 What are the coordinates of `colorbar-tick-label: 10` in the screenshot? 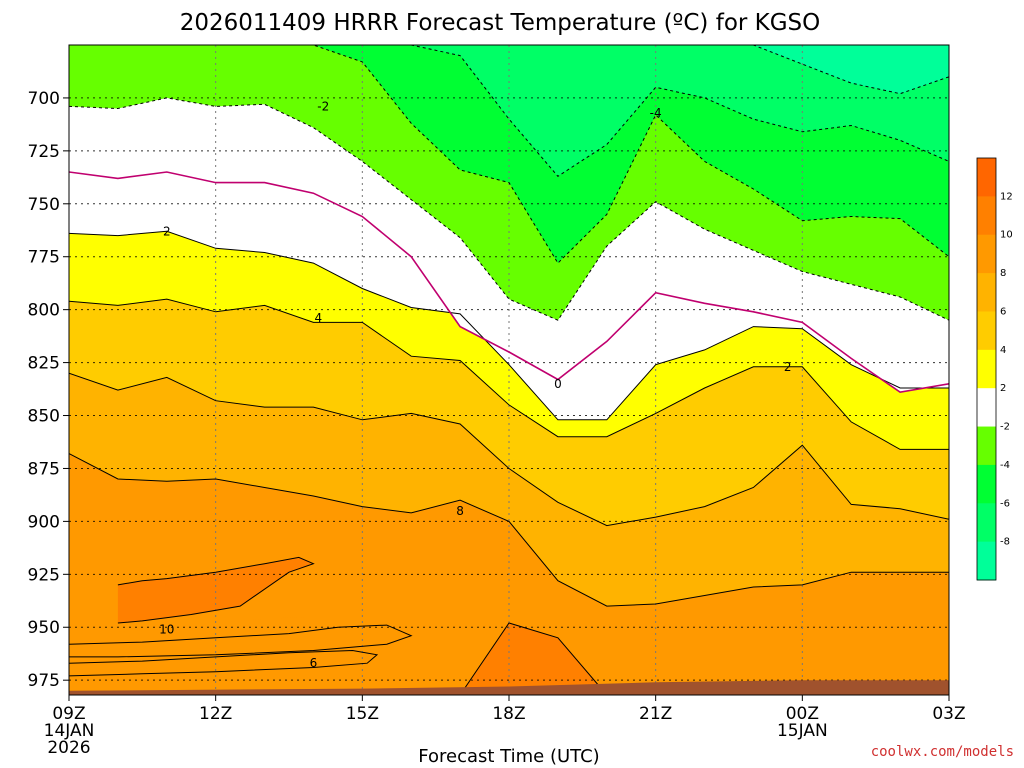 It's located at (1006, 235).